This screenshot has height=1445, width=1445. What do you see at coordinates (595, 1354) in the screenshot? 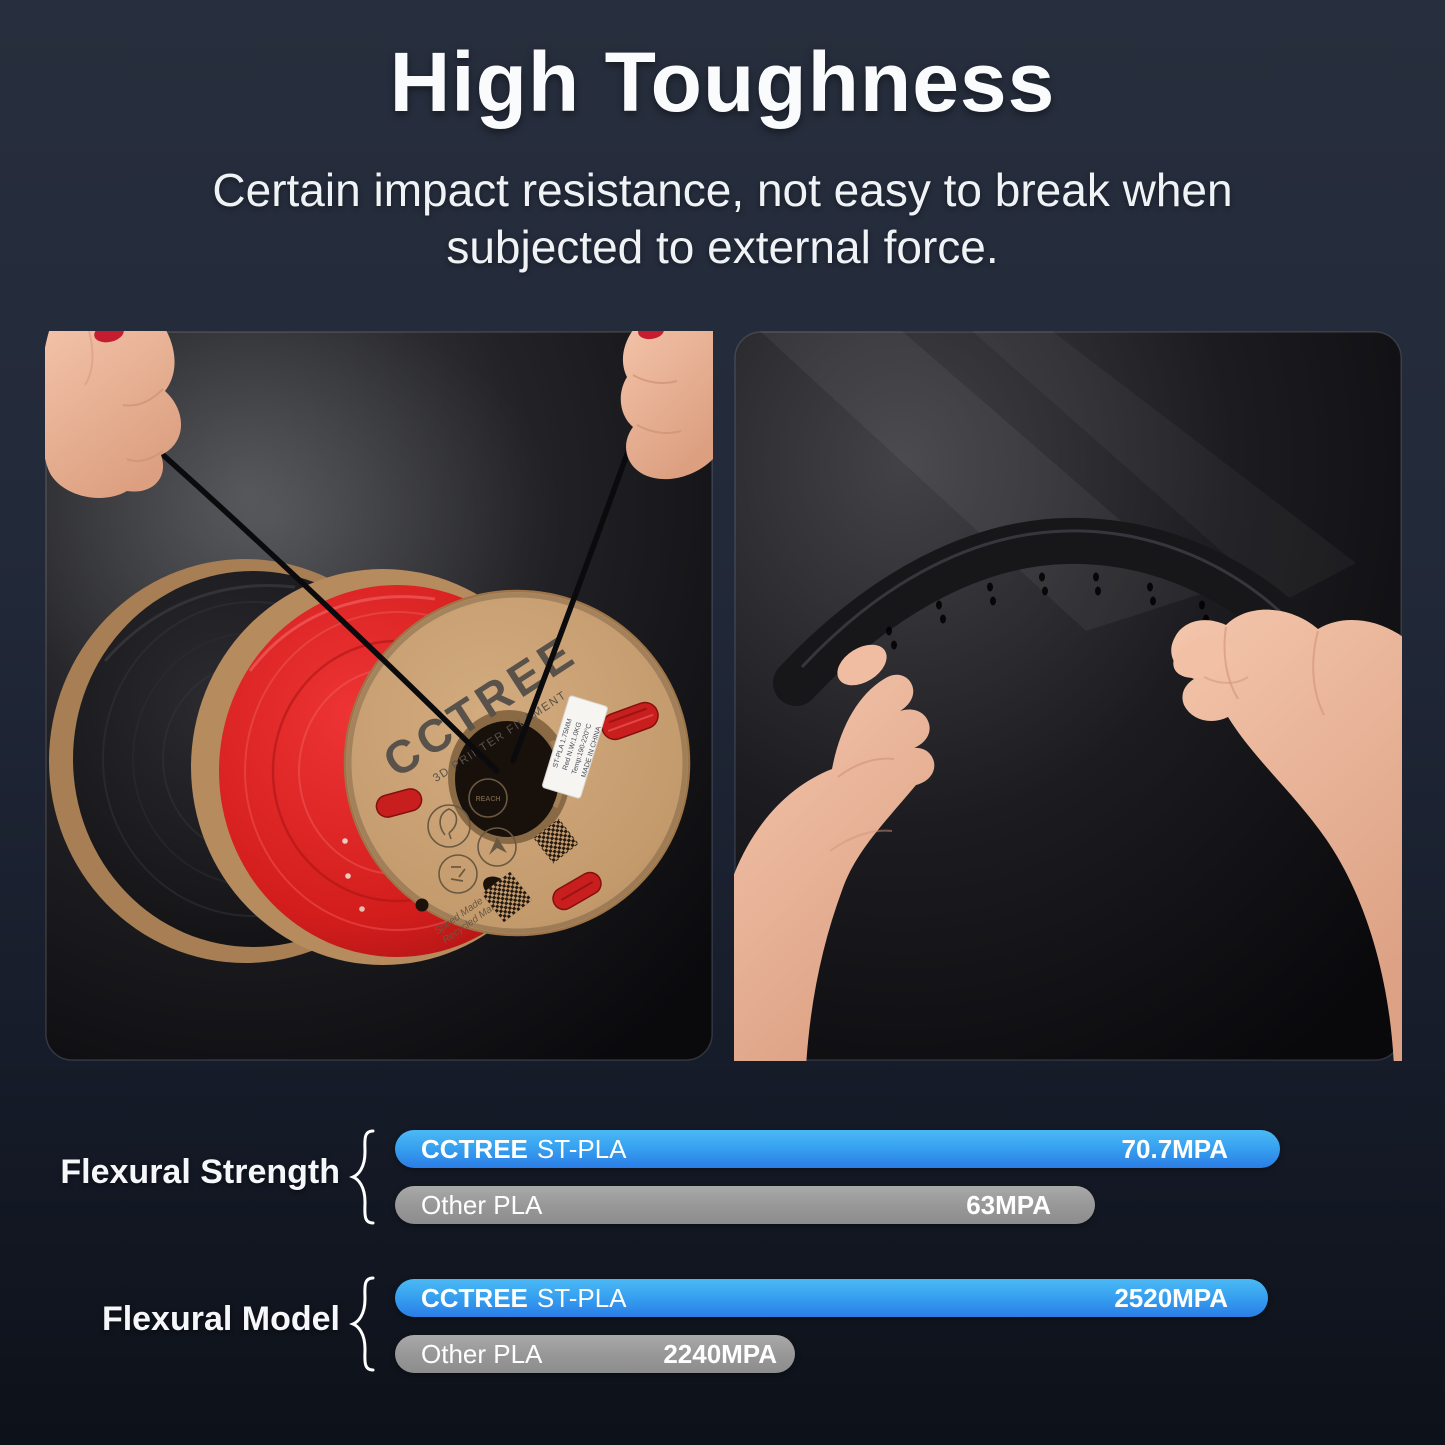
I see `bar-other-flexural-model: Other PLA 2240MPA` at bounding box center [595, 1354].